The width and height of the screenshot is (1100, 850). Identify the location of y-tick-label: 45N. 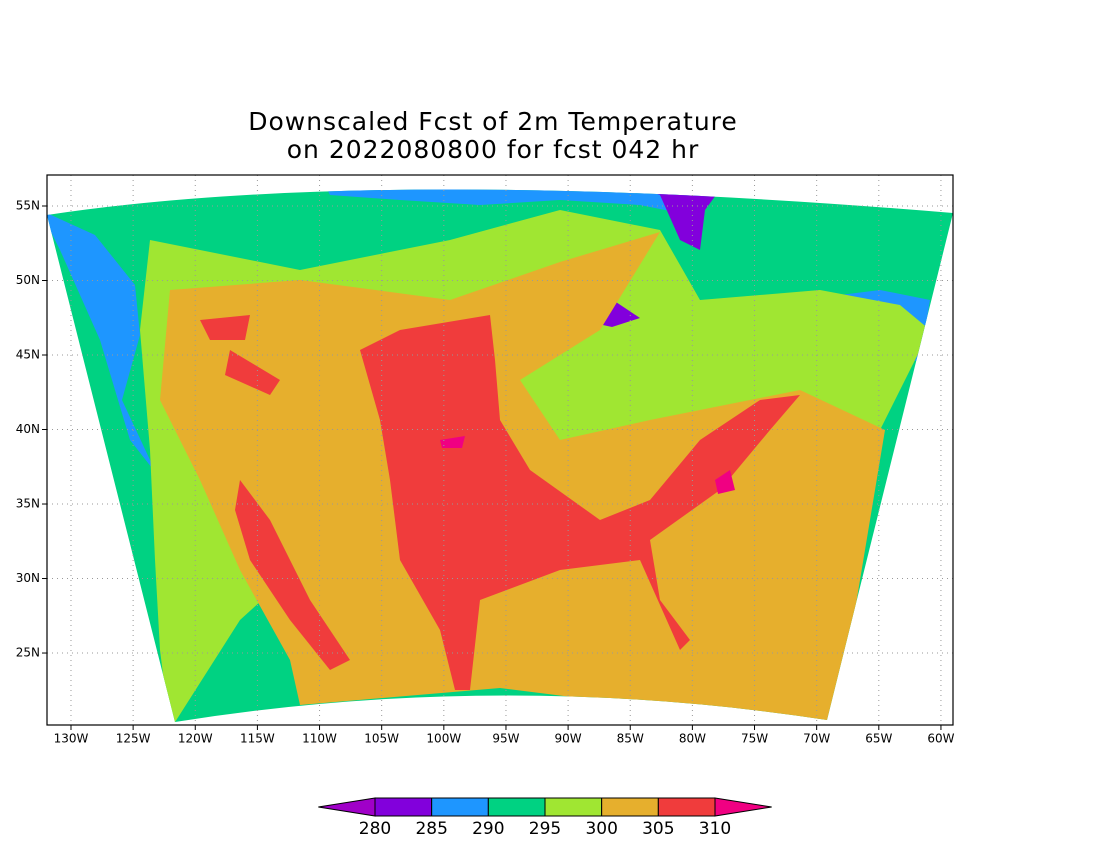
(28, 355).